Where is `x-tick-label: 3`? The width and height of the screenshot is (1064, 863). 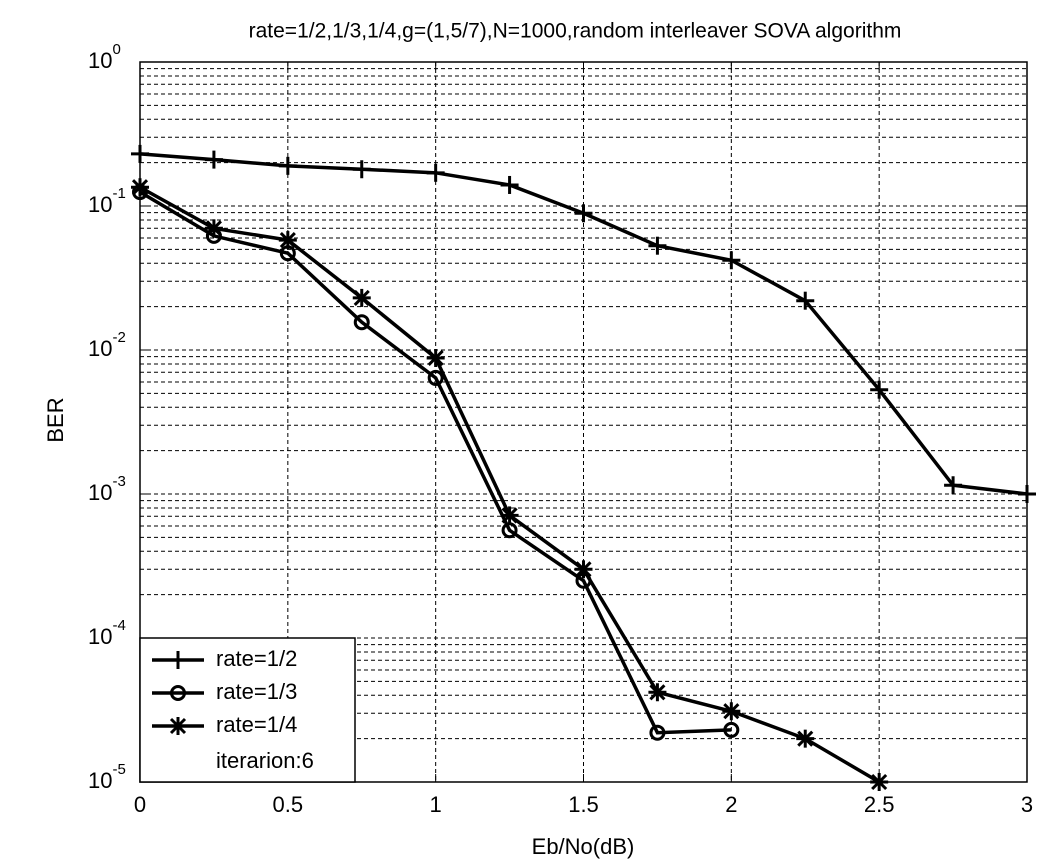 x-tick-label: 3 is located at coordinates (1027, 804).